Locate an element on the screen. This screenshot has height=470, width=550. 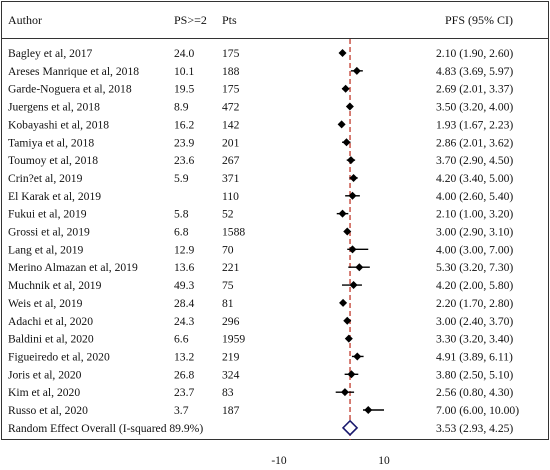
study-pts: 52 is located at coordinates (228, 214).